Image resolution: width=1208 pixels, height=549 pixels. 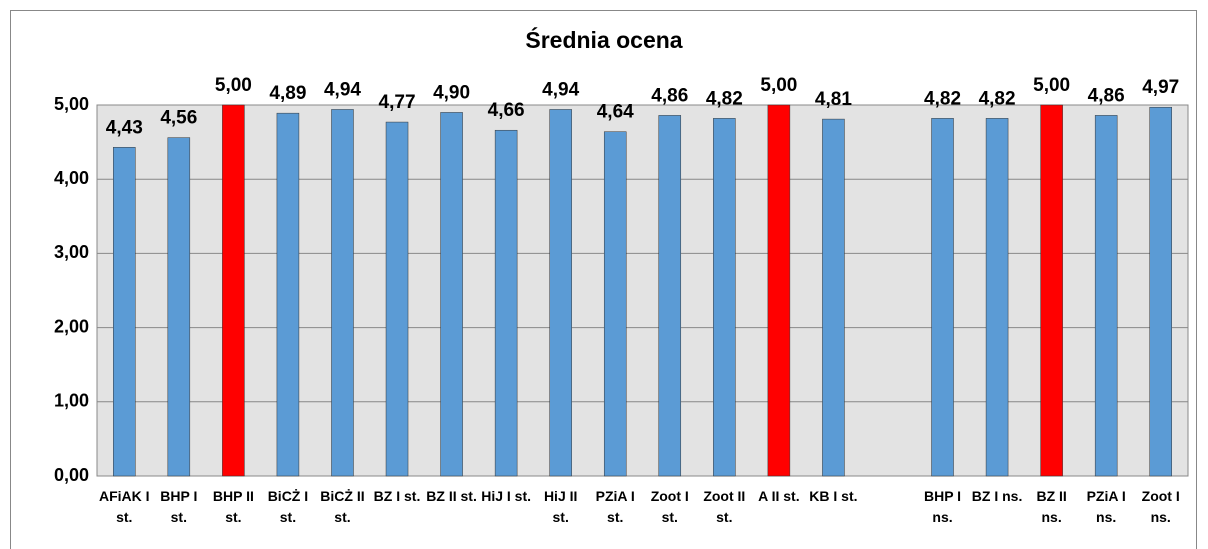 I want to click on x-tick-label: AFiAK I st., so click(x=124, y=506).